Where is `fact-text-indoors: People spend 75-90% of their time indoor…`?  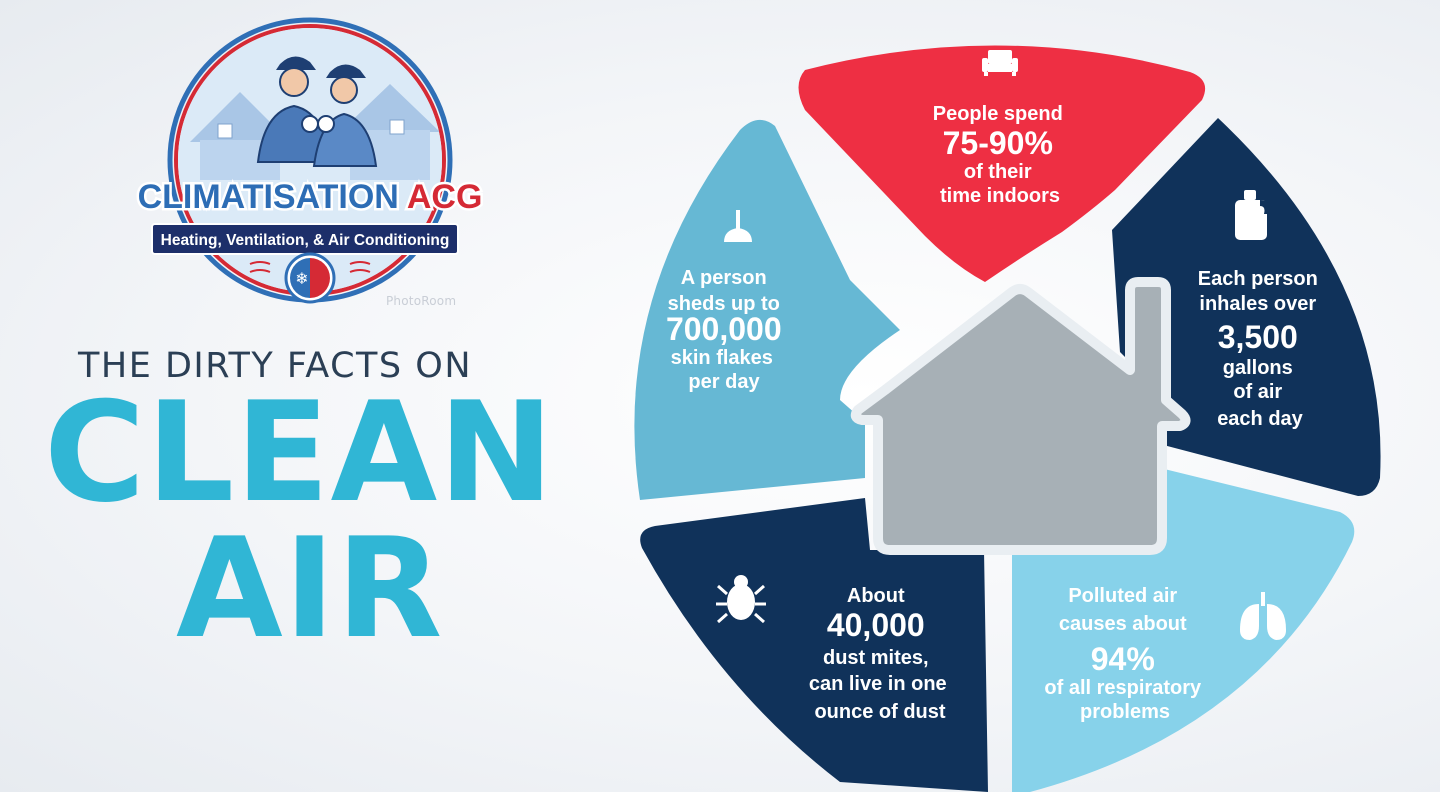
fact-text-indoors: People spend 75-90% of their time indoor… is located at coordinates (1000, 155).